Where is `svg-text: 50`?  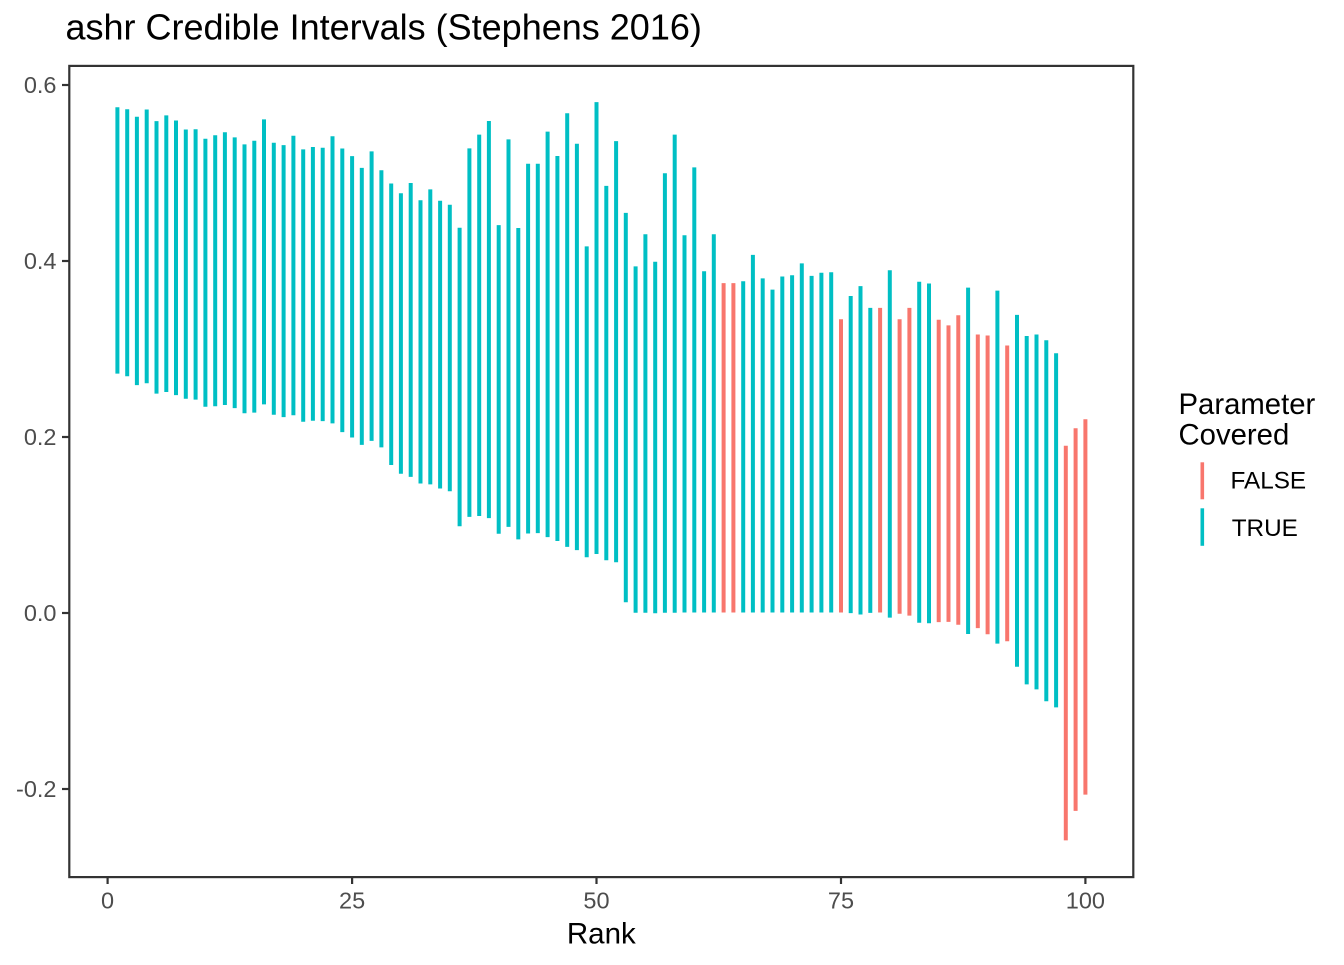
svg-text: 50 is located at coordinates (596, 901).